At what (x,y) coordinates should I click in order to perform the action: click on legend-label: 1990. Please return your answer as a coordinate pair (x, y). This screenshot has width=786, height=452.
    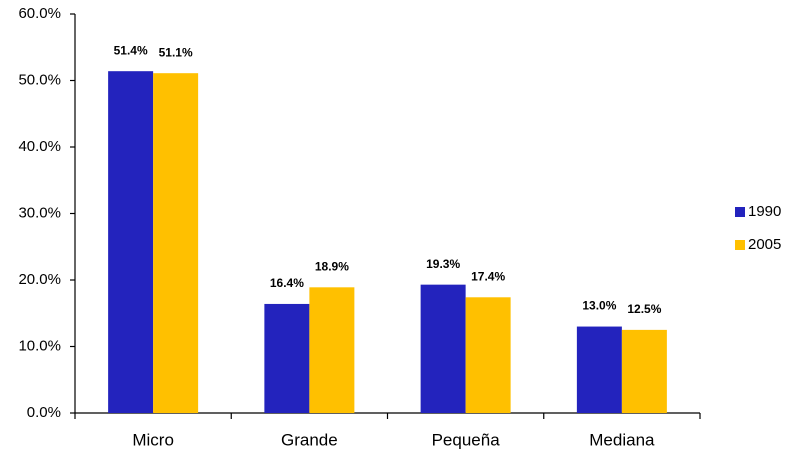
    Looking at the image, I should click on (764, 211).